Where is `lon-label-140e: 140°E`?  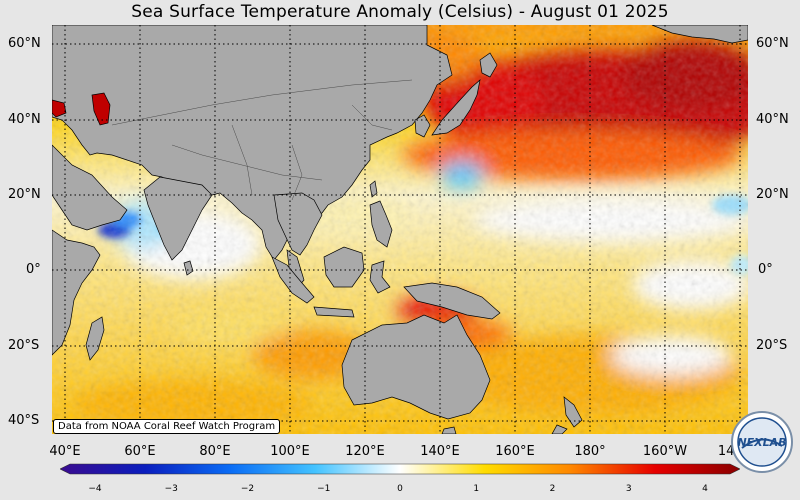
lon-label-140e: 140°E is located at coordinates (440, 451).